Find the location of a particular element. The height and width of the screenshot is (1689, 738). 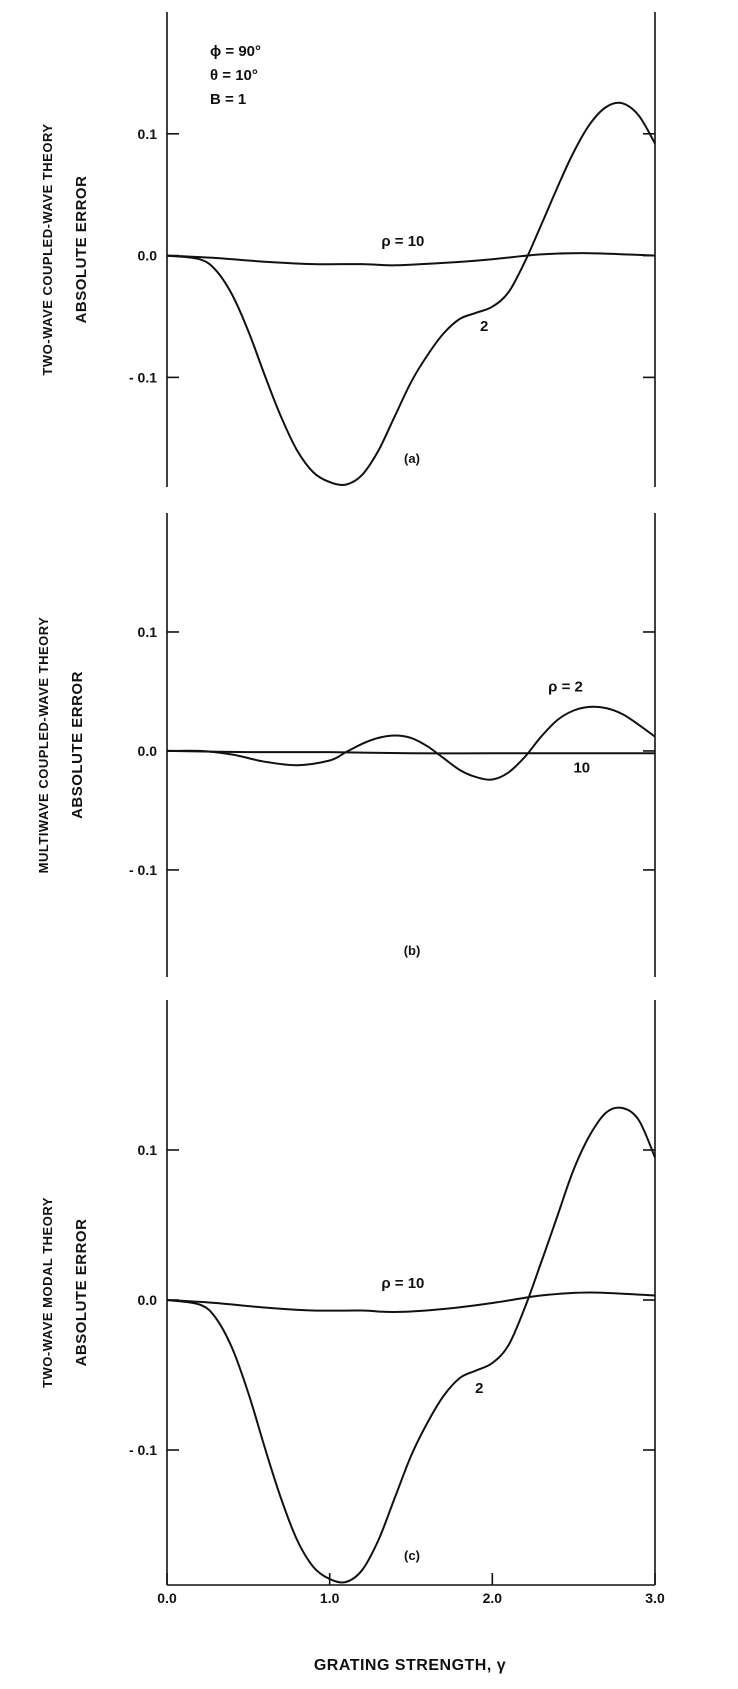

panel-b-ytick-label-0: 0.1 is located at coordinates (148, 632).